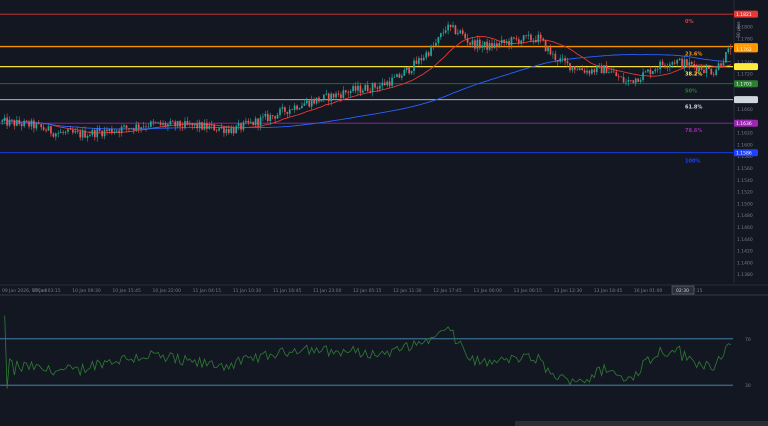 The width and height of the screenshot is (768, 426). Describe the element at coordinates (608, 291) in the screenshot. I see `time-tick-label: 13 Jan 18:45` at that location.